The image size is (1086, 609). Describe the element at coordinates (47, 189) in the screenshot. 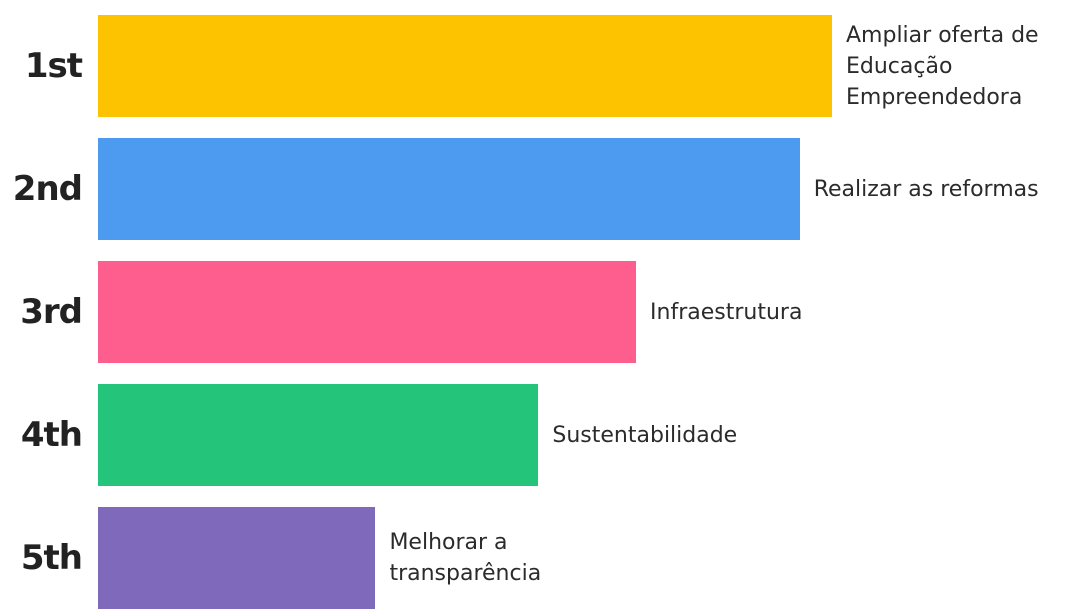

I see `rank-label-2: 2nd` at that location.